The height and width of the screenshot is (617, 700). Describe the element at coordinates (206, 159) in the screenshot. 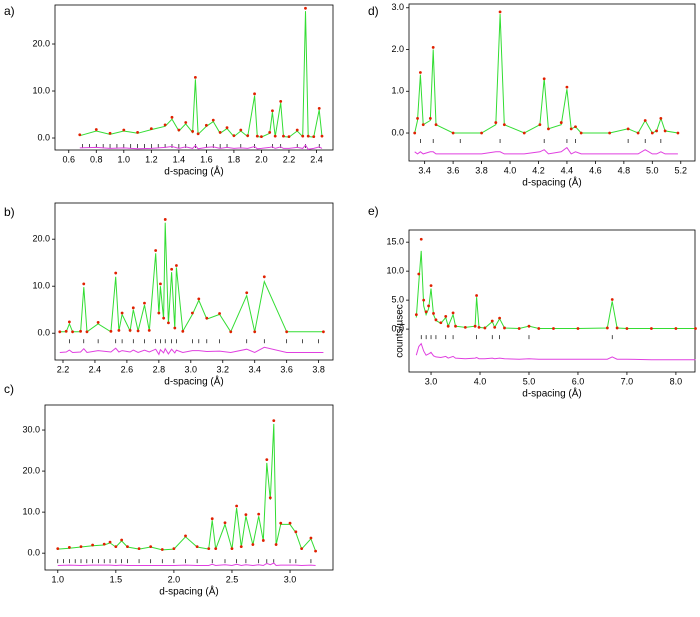

I see `x-tick-label: 1.6` at that location.